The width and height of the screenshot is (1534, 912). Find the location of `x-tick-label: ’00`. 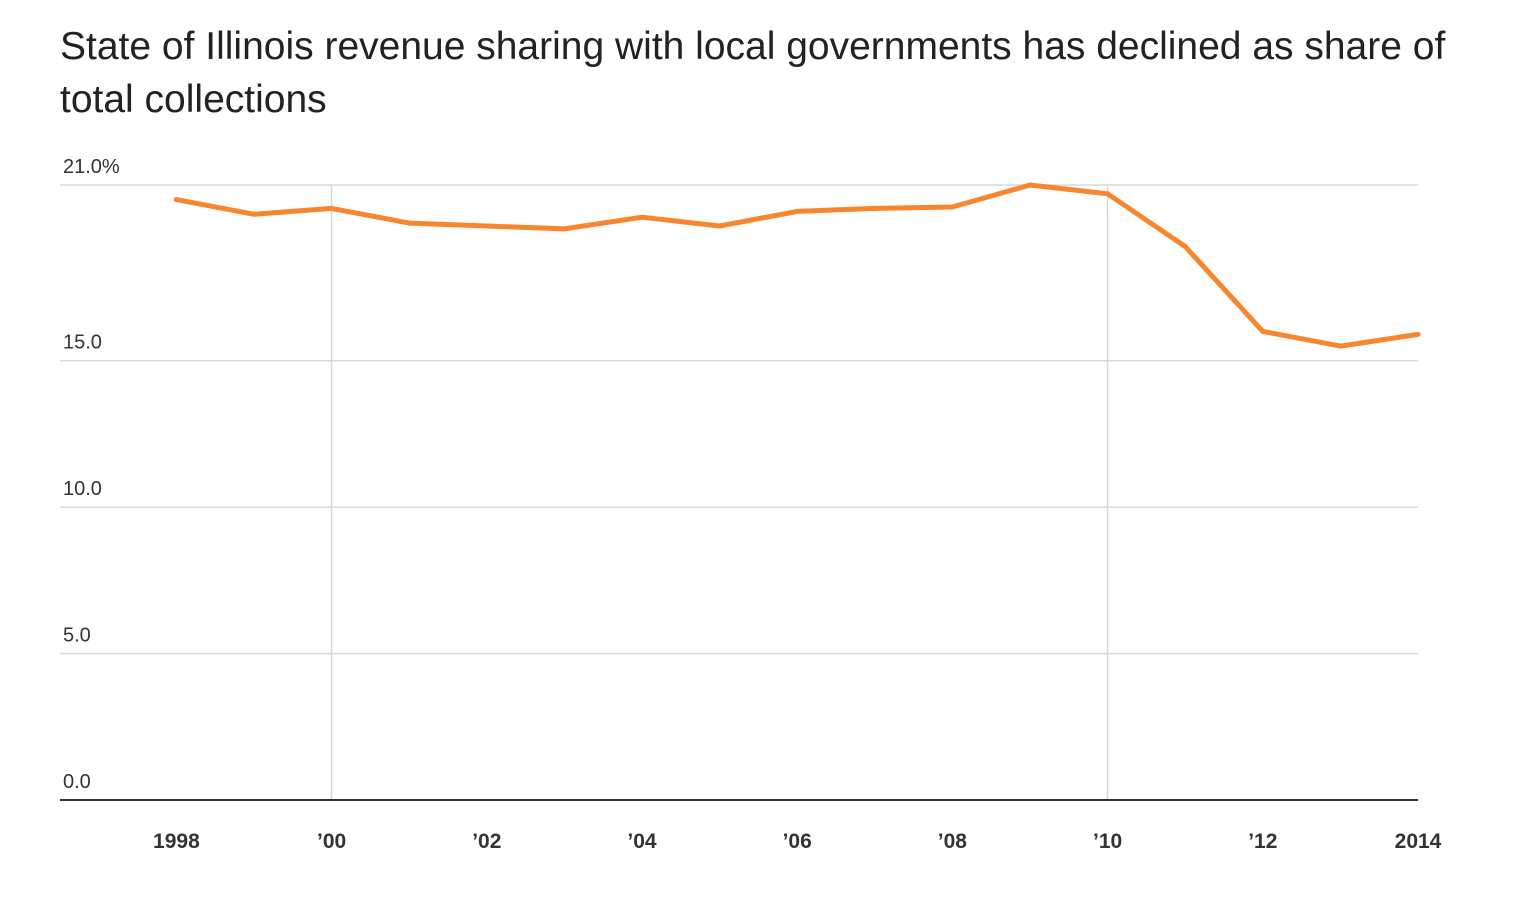

x-tick-label: ’00 is located at coordinates (331, 841).